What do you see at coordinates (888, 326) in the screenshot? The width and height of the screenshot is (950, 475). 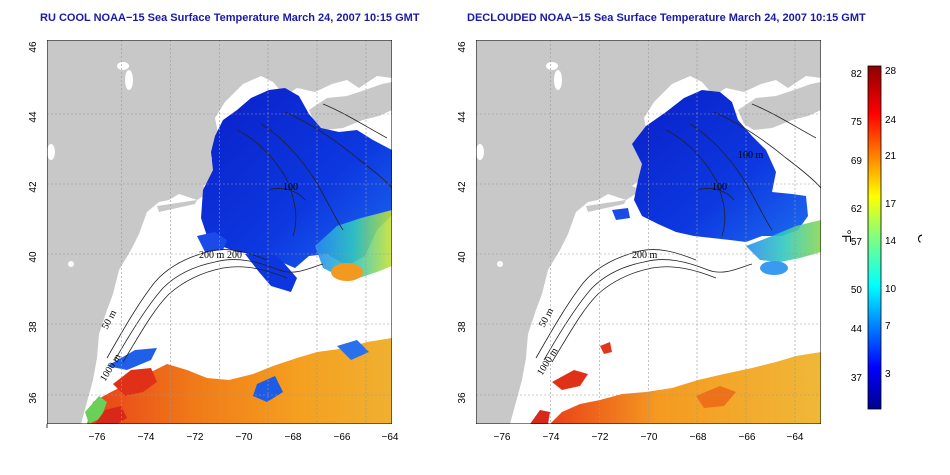 I see `celsius-tick: 7` at bounding box center [888, 326].